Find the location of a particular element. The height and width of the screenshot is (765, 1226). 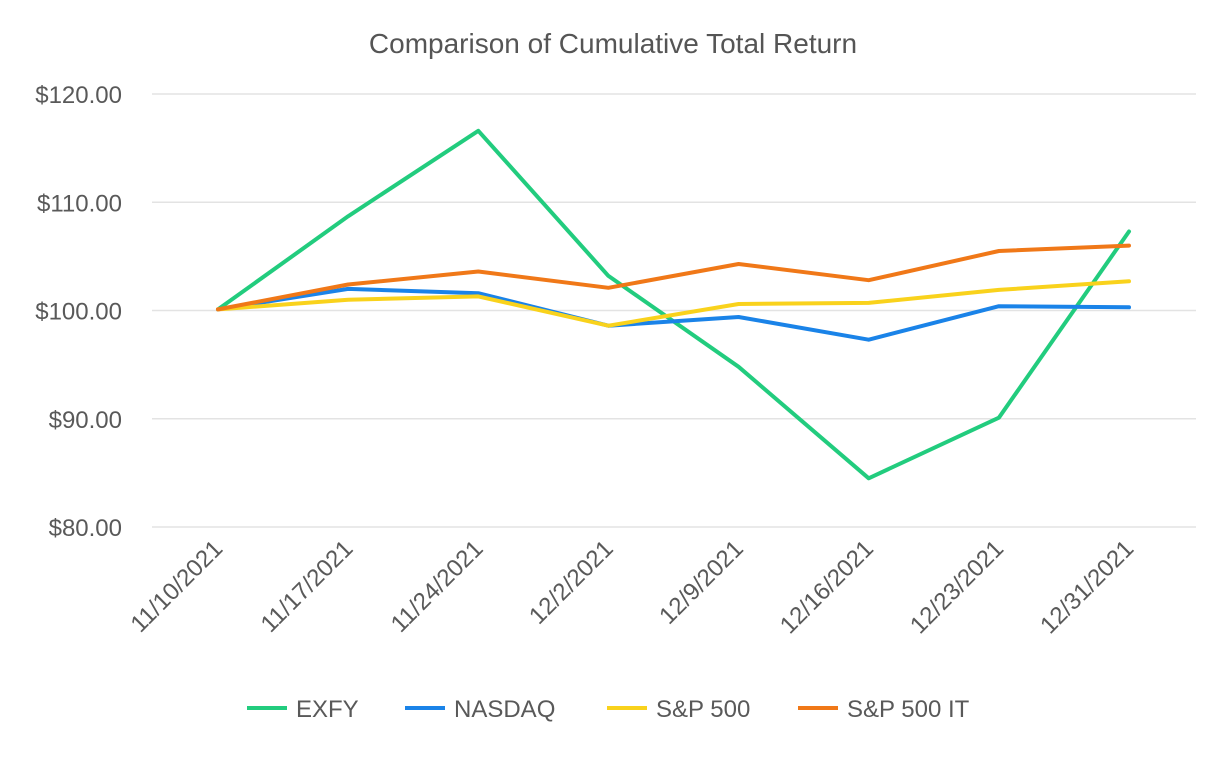

legend-label-s-p-500-it: S&P 500 IT is located at coordinates (908, 709).